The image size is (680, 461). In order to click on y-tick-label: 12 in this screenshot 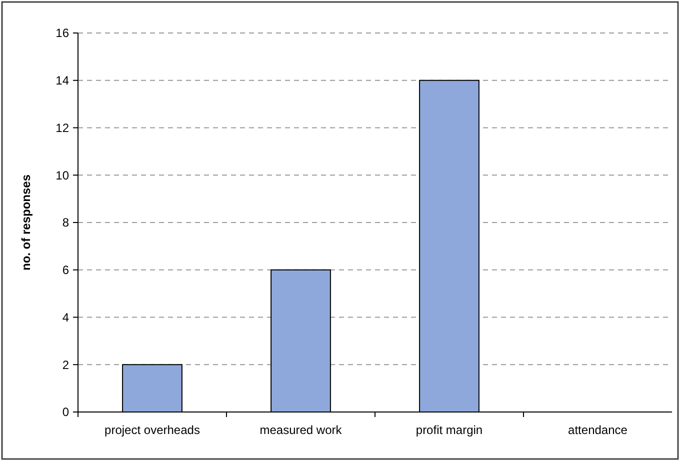, I will do `click(63, 127)`.